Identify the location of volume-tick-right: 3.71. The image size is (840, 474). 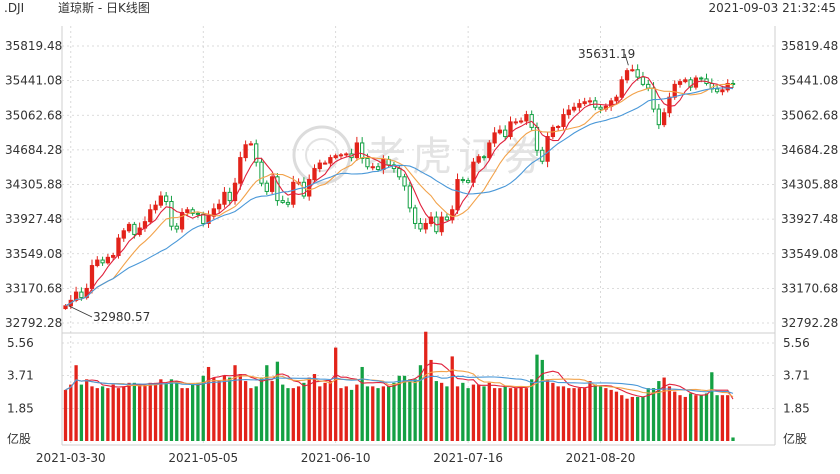
(796, 376).